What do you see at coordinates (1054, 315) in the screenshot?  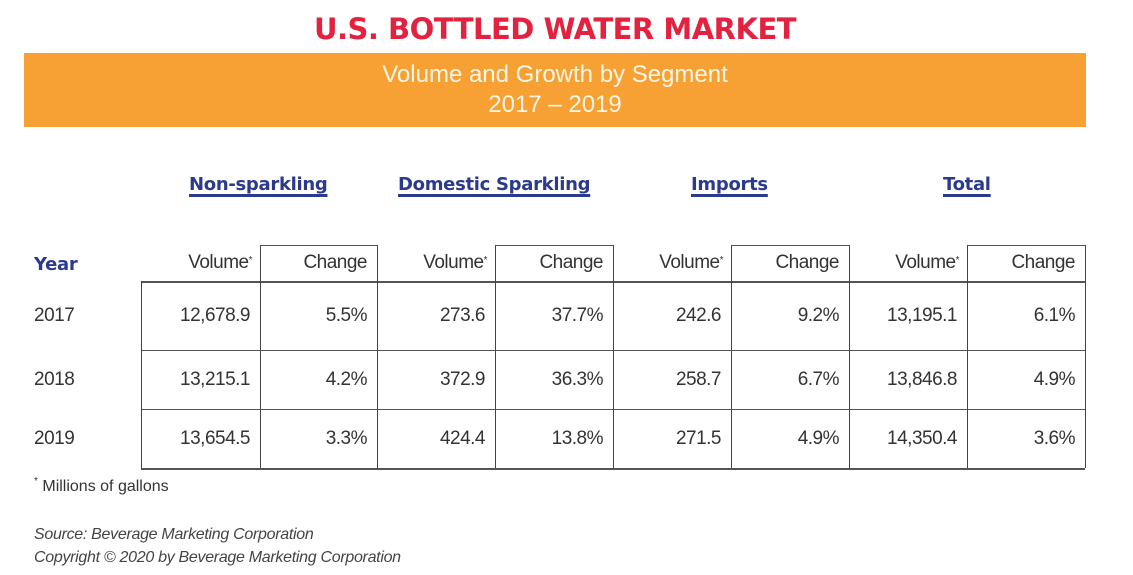 I see `change-cell-total: 6.1%` at bounding box center [1054, 315].